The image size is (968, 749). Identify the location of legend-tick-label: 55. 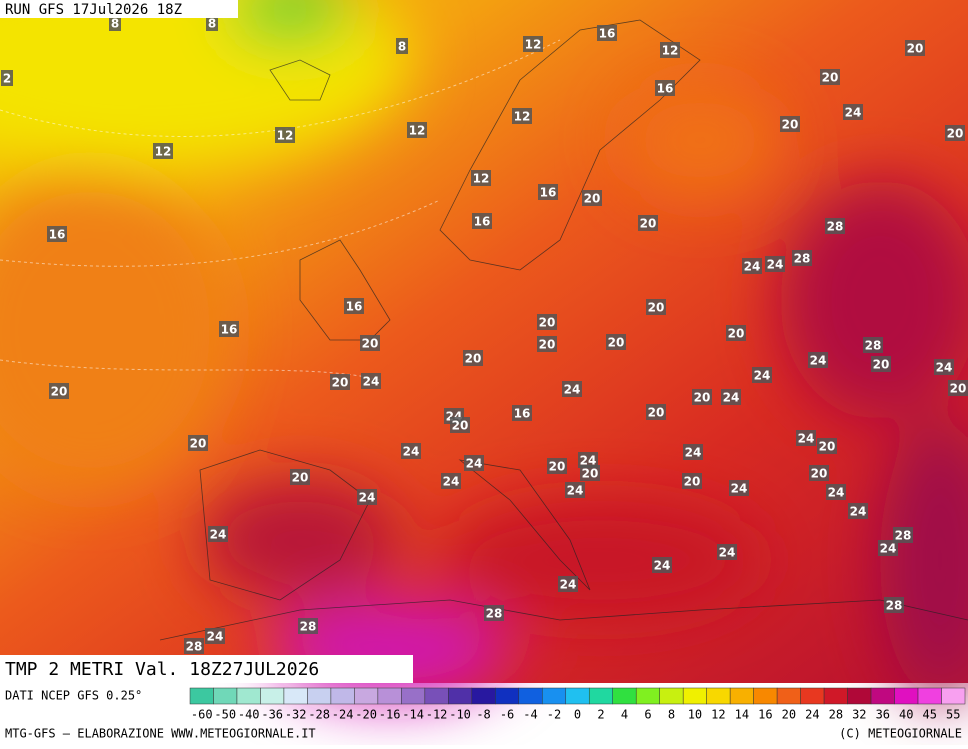
(953, 715).